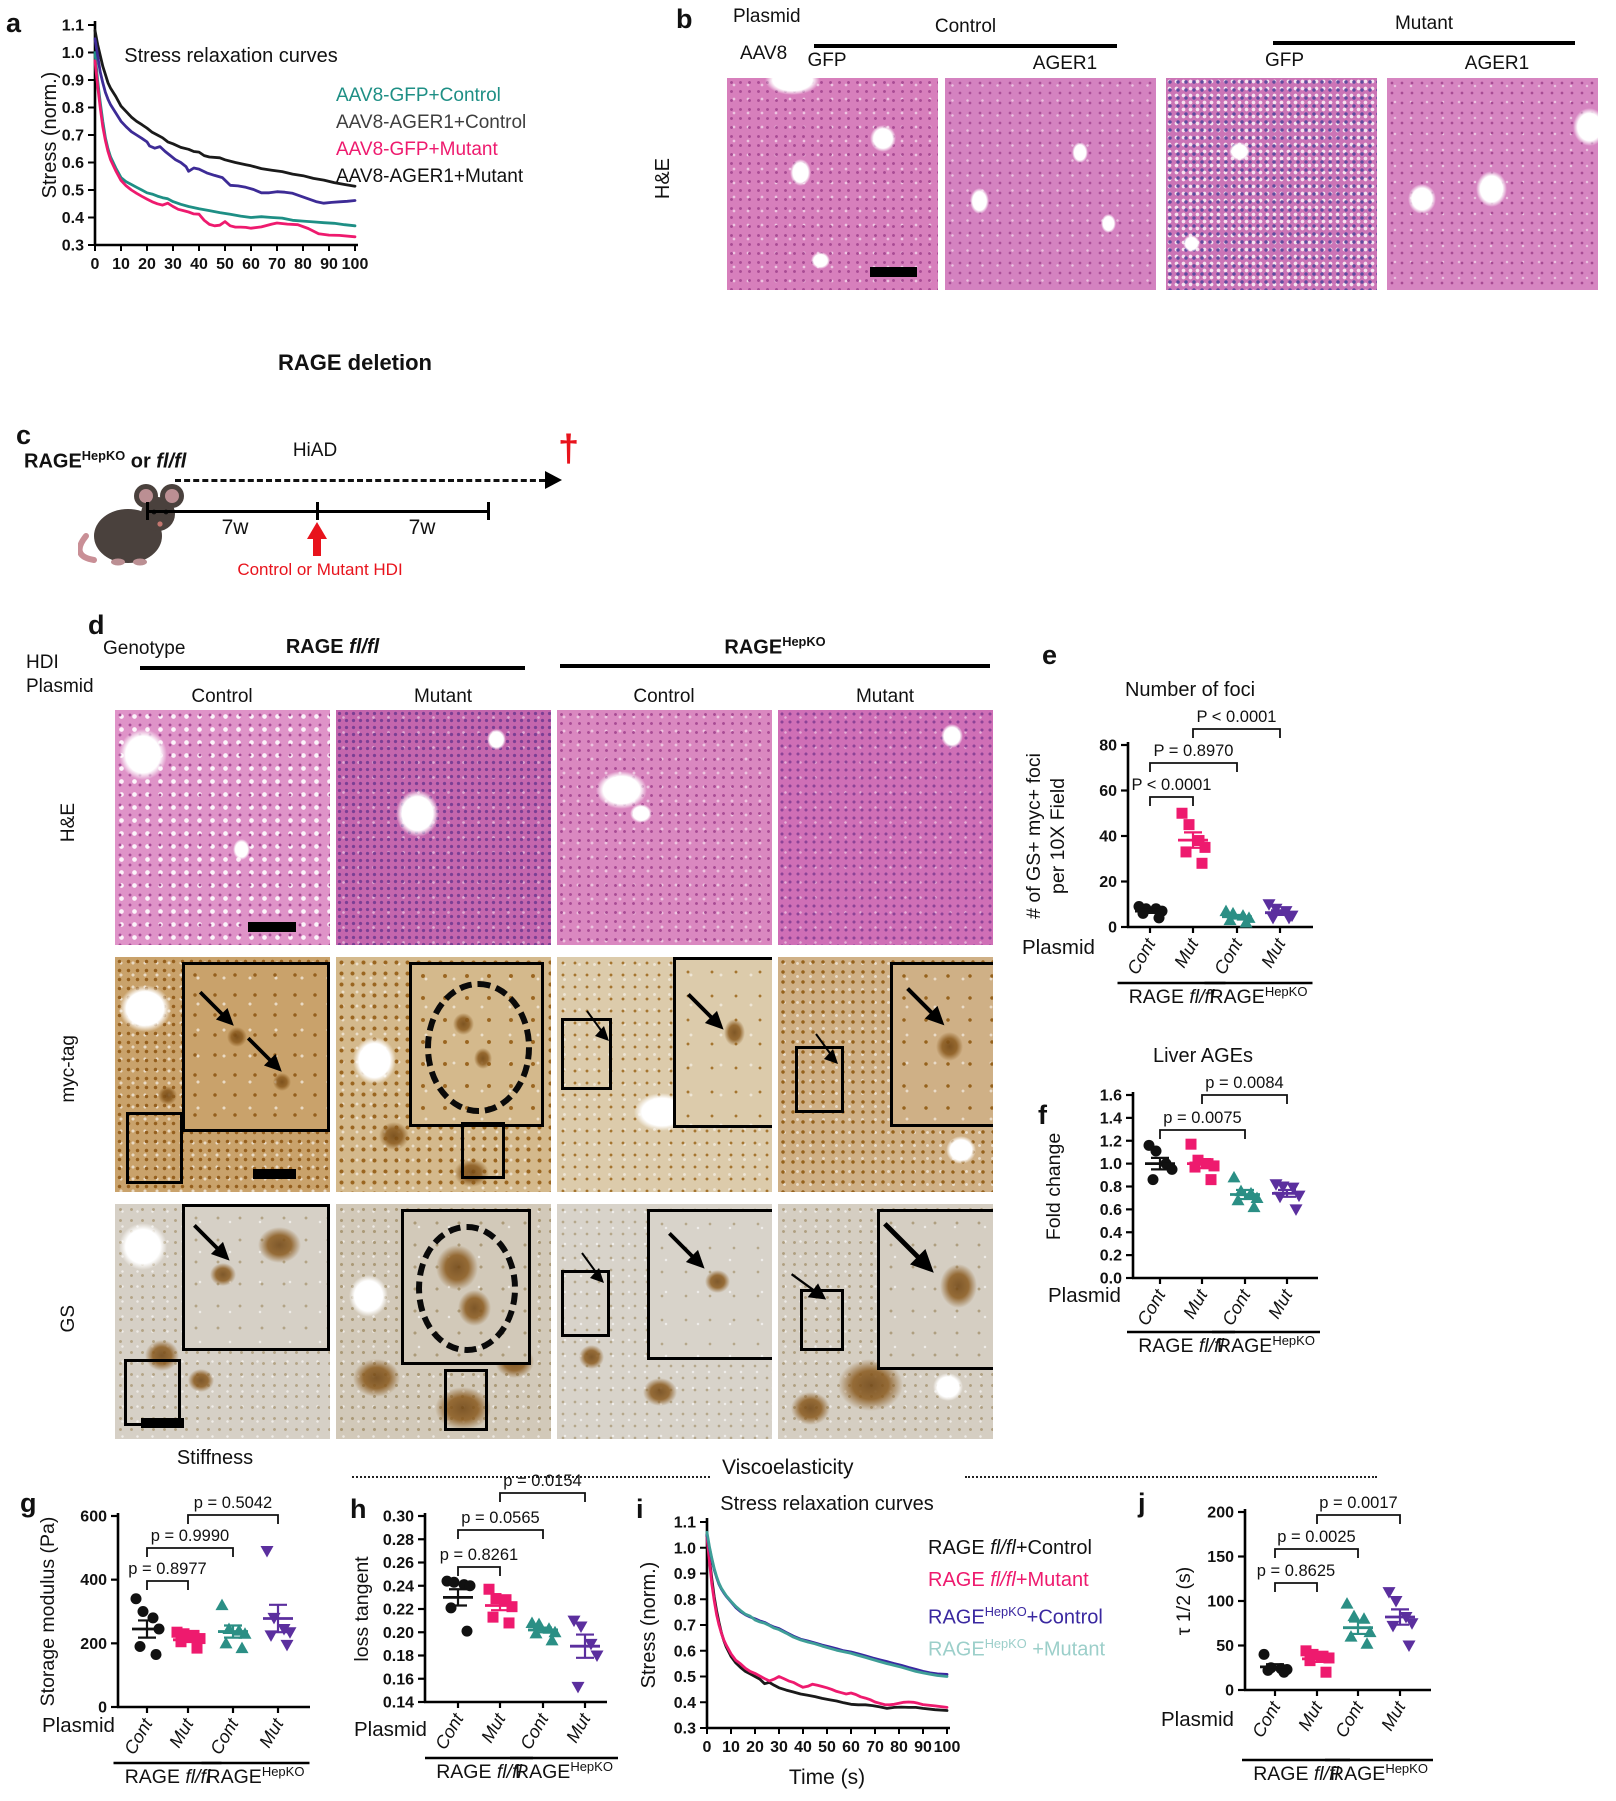 Image resolution: width=1616 pixels, height=1801 pixels. What do you see at coordinates (649, 1625) in the screenshot?
I see `svg-text: Stress (norm.)` at bounding box center [649, 1625].